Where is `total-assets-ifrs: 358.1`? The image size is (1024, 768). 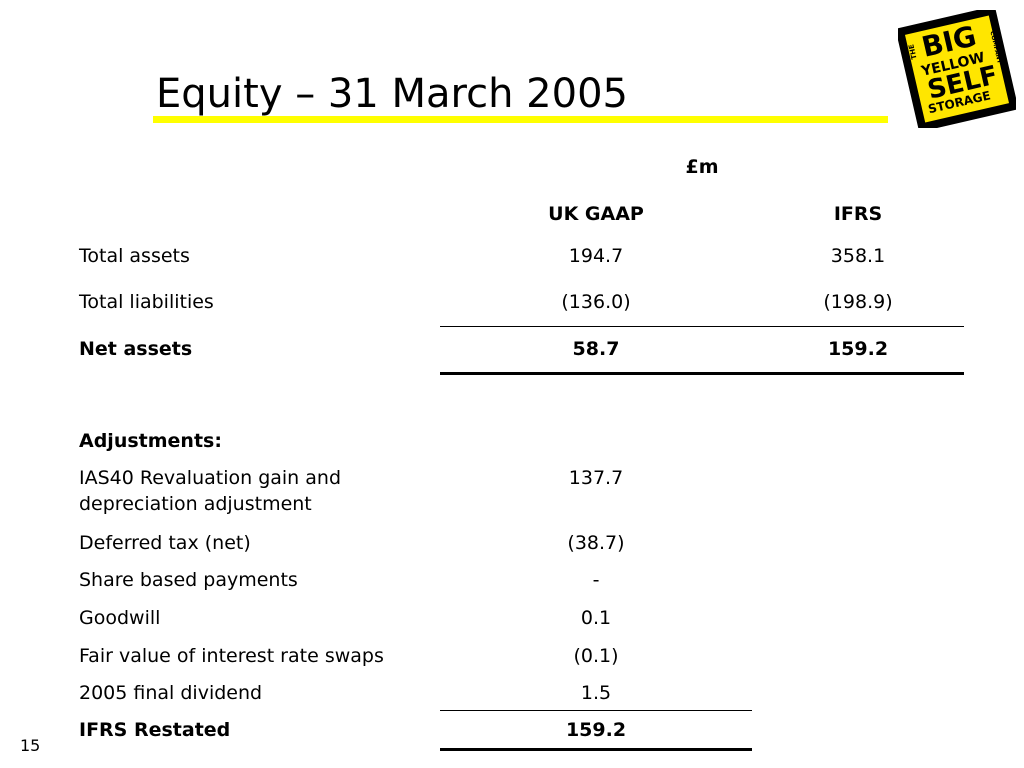 total-assets-ifrs: 358.1 is located at coordinates (858, 256).